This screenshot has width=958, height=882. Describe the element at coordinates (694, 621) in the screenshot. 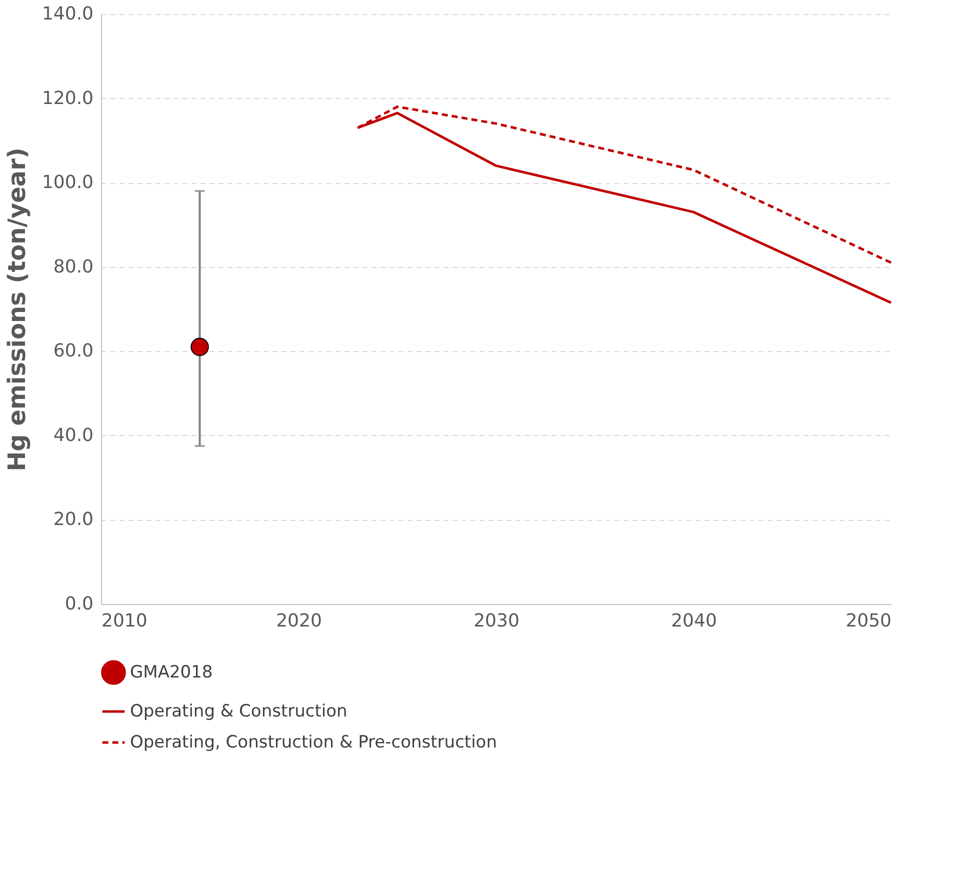

I see `x-tick-label: 2040` at that location.